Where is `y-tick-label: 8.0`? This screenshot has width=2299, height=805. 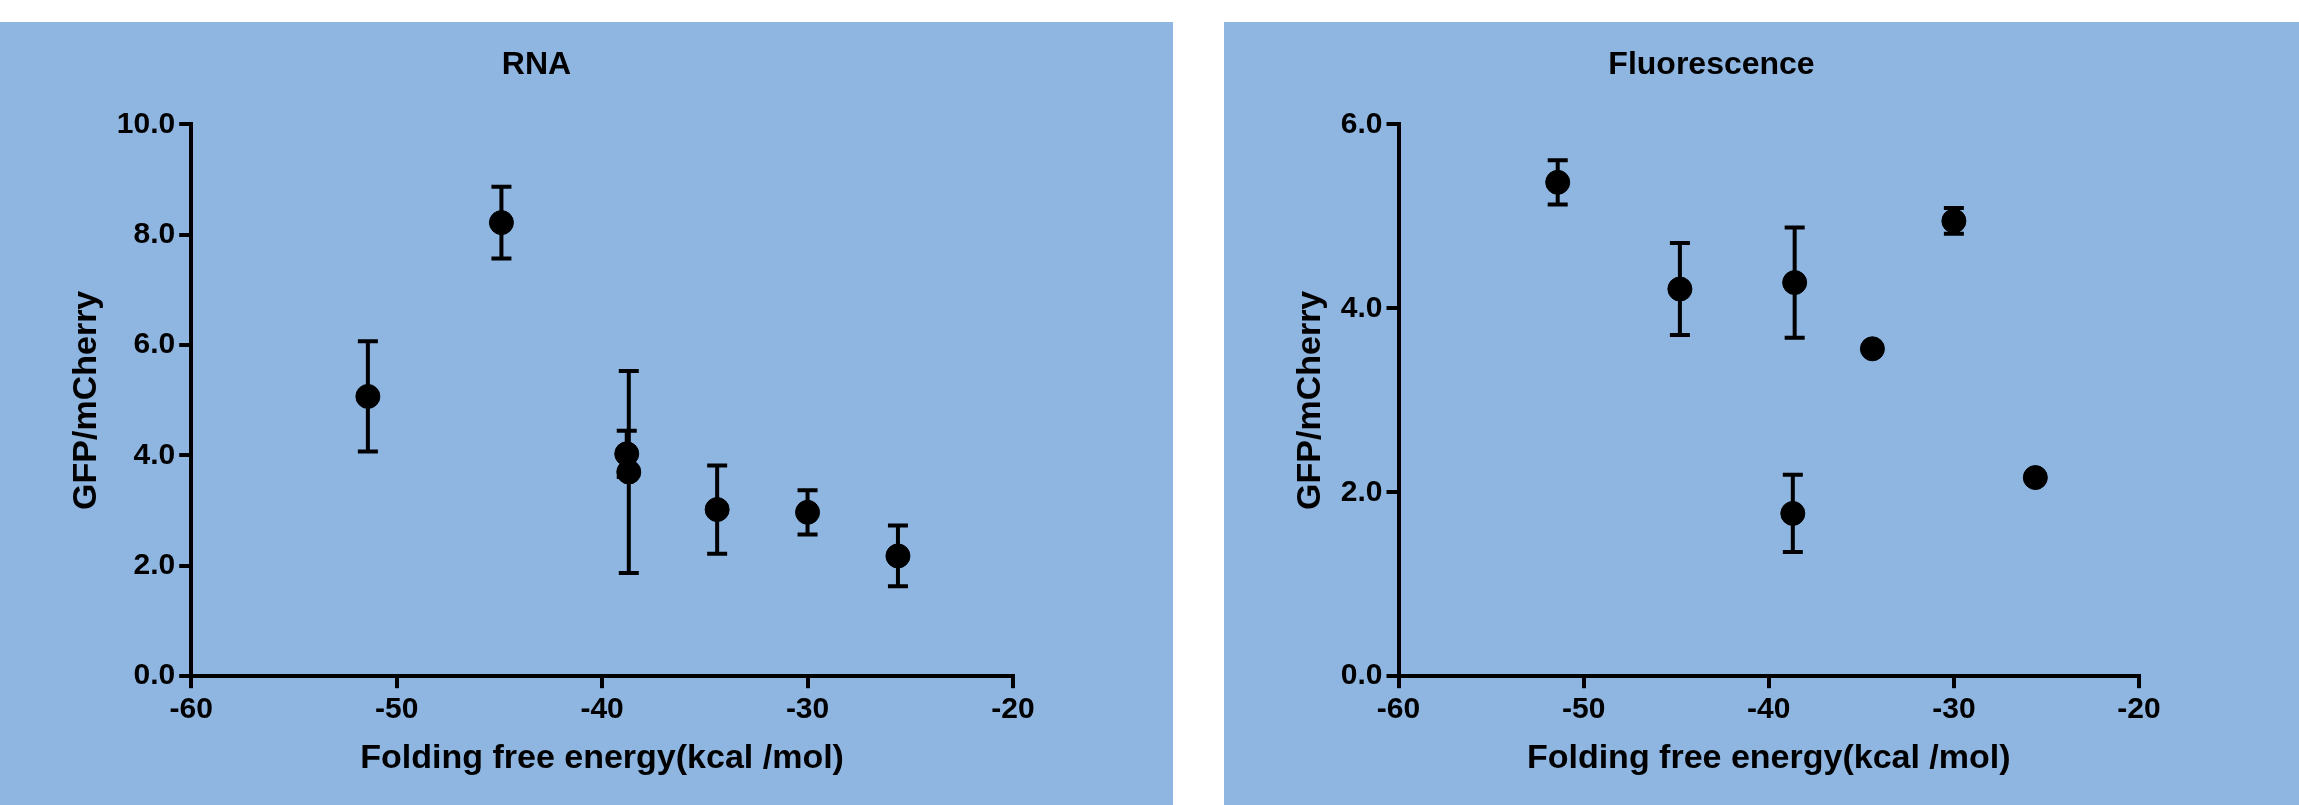
y-tick-label: 8.0 is located at coordinates (154, 233).